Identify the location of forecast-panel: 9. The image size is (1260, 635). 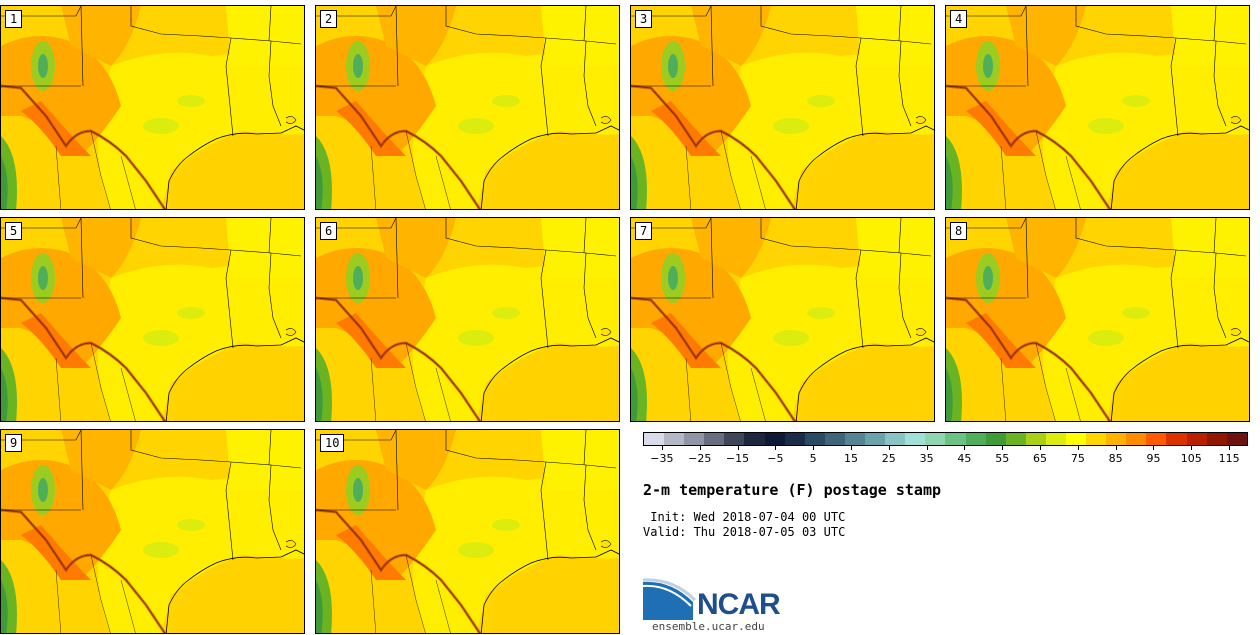
(152, 531).